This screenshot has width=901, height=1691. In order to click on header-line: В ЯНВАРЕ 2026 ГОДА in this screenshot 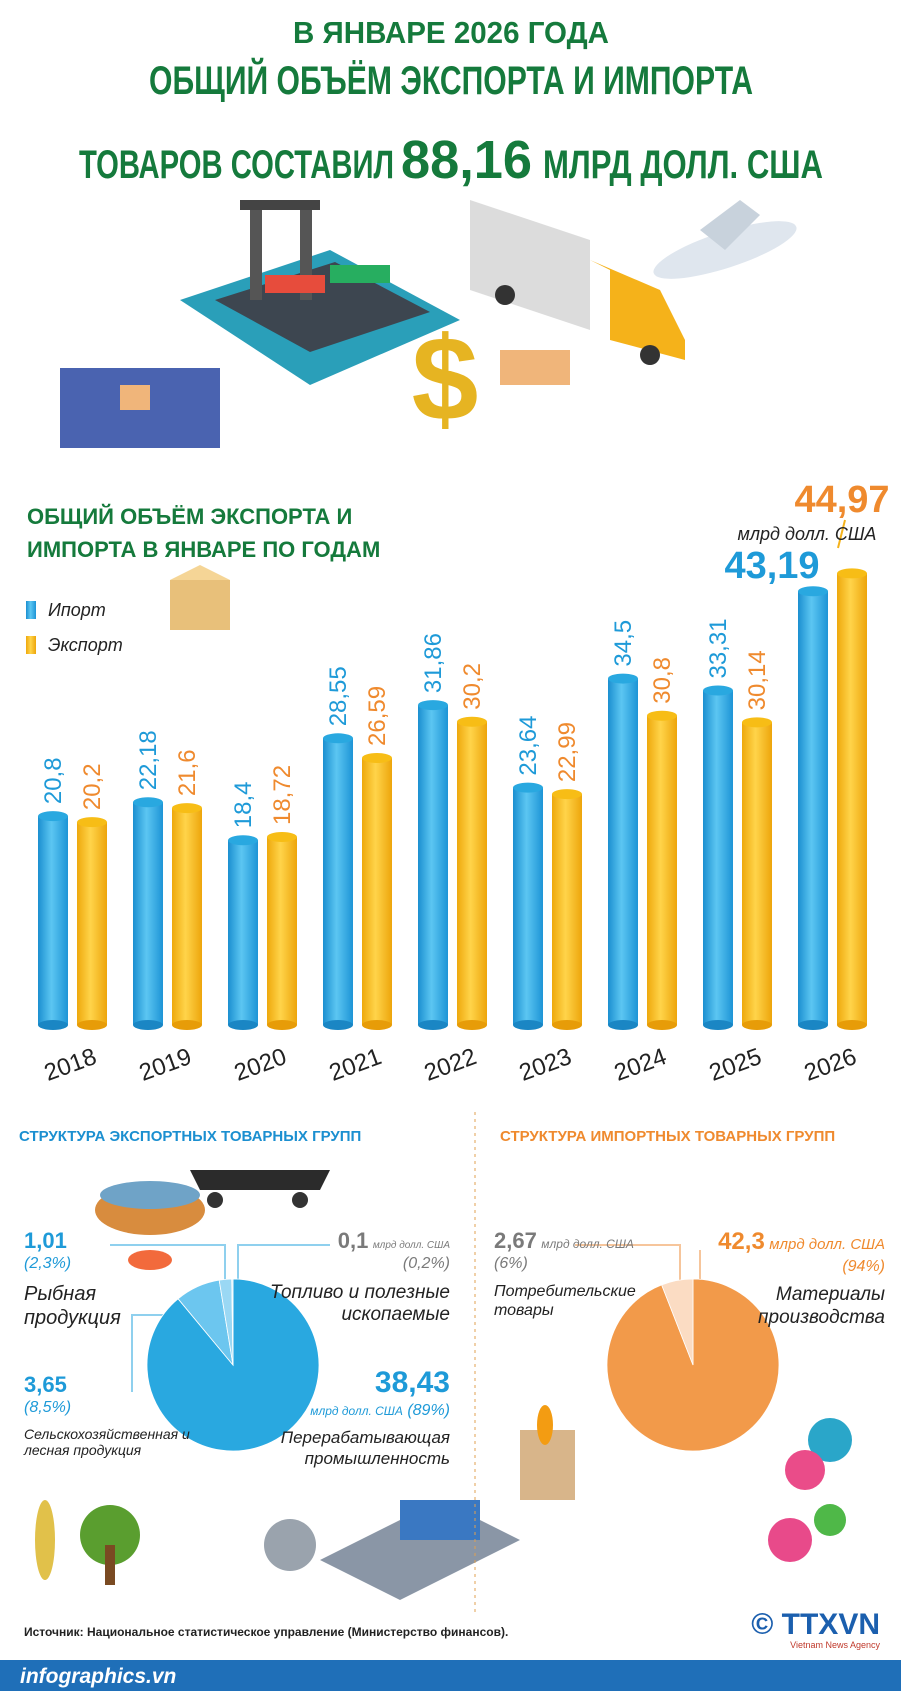, I will do `click(451, 32)`.